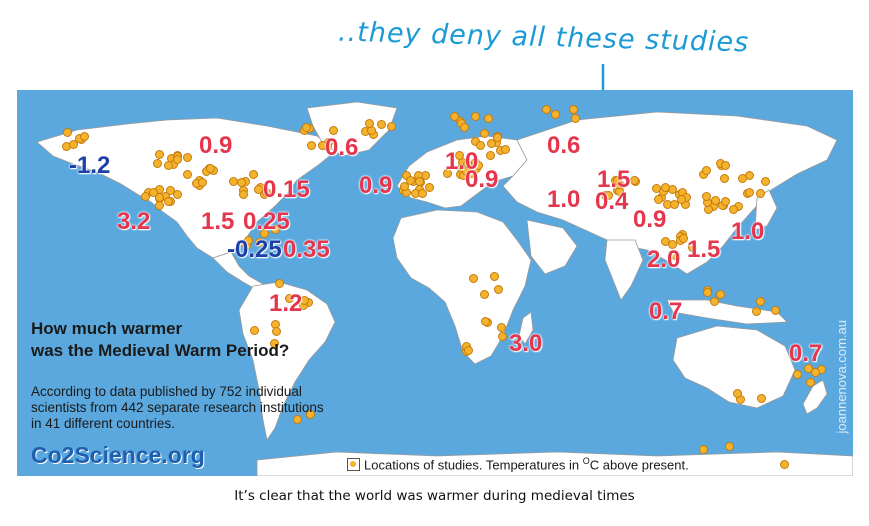 The width and height of the screenshot is (869, 526). Describe the element at coordinates (266, 221) in the screenshot. I see `temp-label-south-us: 0.25` at that location.